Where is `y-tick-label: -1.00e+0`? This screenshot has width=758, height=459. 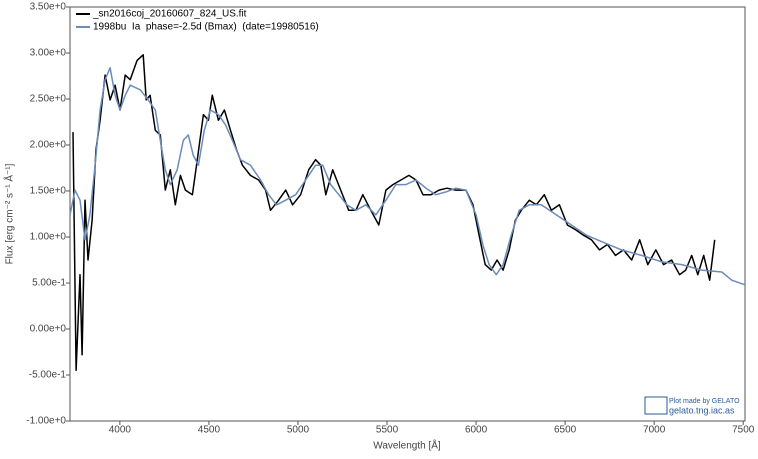
y-tick-label: -1.00e+0 is located at coordinates (46, 421).